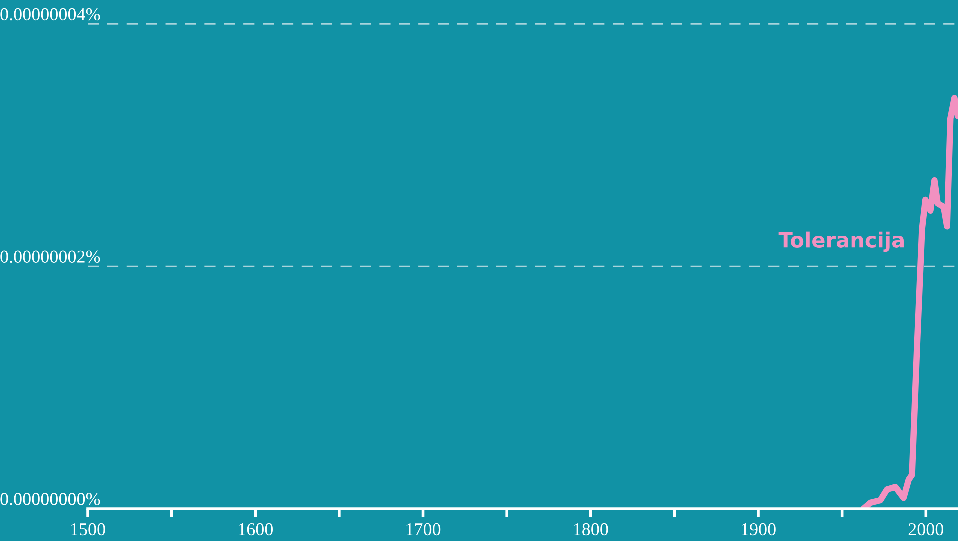 The width and height of the screenshot is (958, 541). Describe the element at coordinates (256, 529) in the screenshot. I see `x-tick-label: 1600` at that location.